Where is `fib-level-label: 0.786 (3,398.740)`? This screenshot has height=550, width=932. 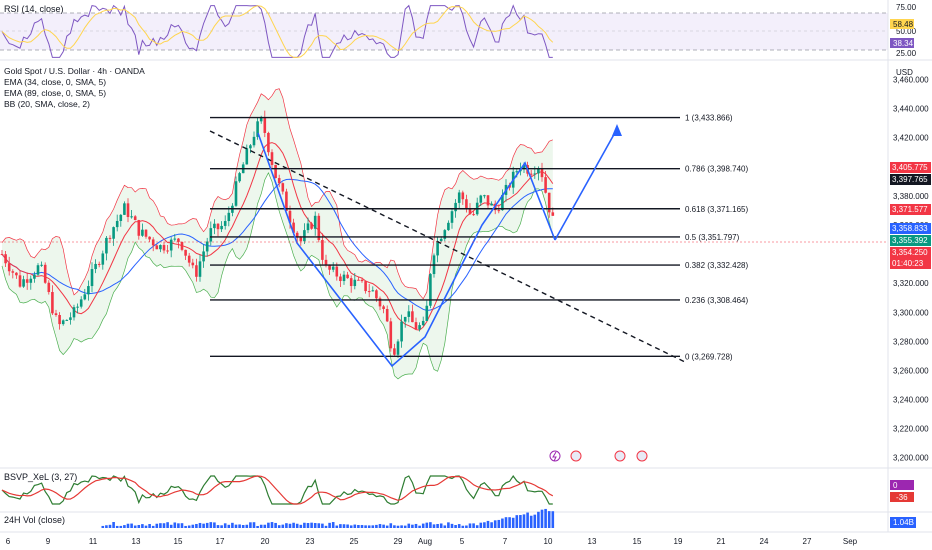
fib-level-label: 0.786 (3,398.740) is located at coordinates (716, 169).